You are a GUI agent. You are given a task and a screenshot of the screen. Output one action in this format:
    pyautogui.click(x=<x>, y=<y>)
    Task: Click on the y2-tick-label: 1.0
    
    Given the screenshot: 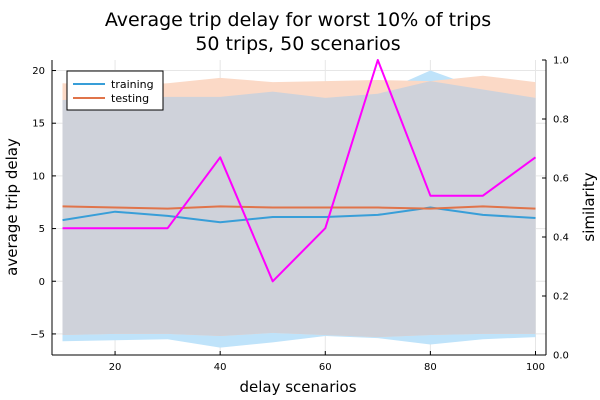 What is the action you would take?
    pyautogui.click(x=561, y=61)
    